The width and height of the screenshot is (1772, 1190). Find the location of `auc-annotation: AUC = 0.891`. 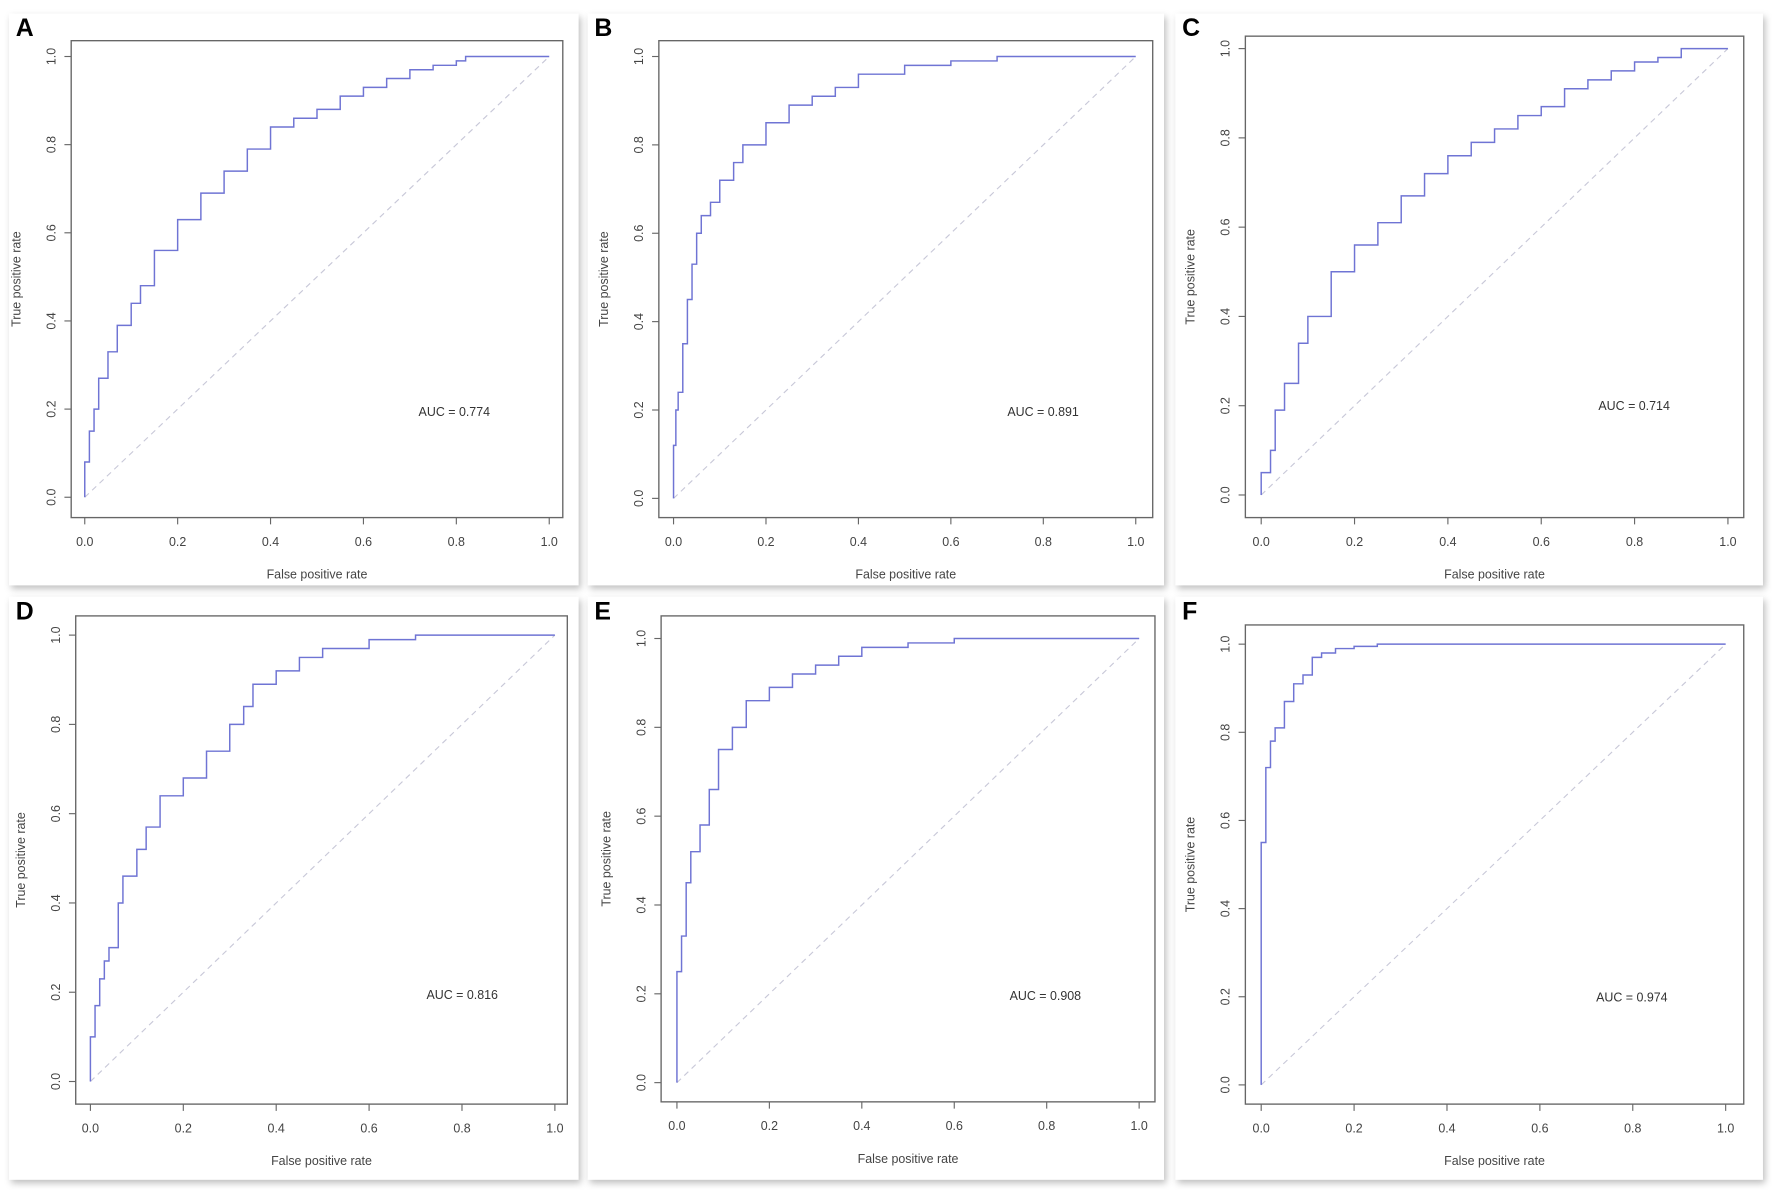

auc-annotation: AUC = 0.891 is located at coordinates (1043, 412).